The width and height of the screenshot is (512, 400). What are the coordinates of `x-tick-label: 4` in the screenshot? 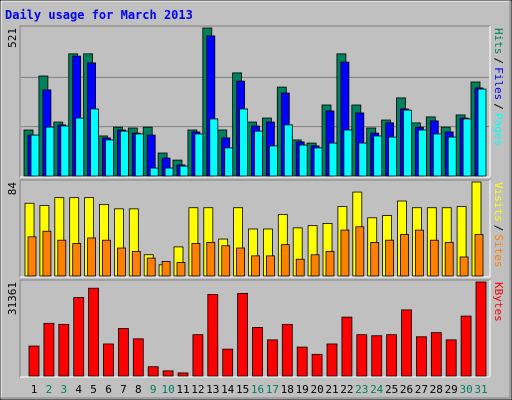 It's located at (78, 389).